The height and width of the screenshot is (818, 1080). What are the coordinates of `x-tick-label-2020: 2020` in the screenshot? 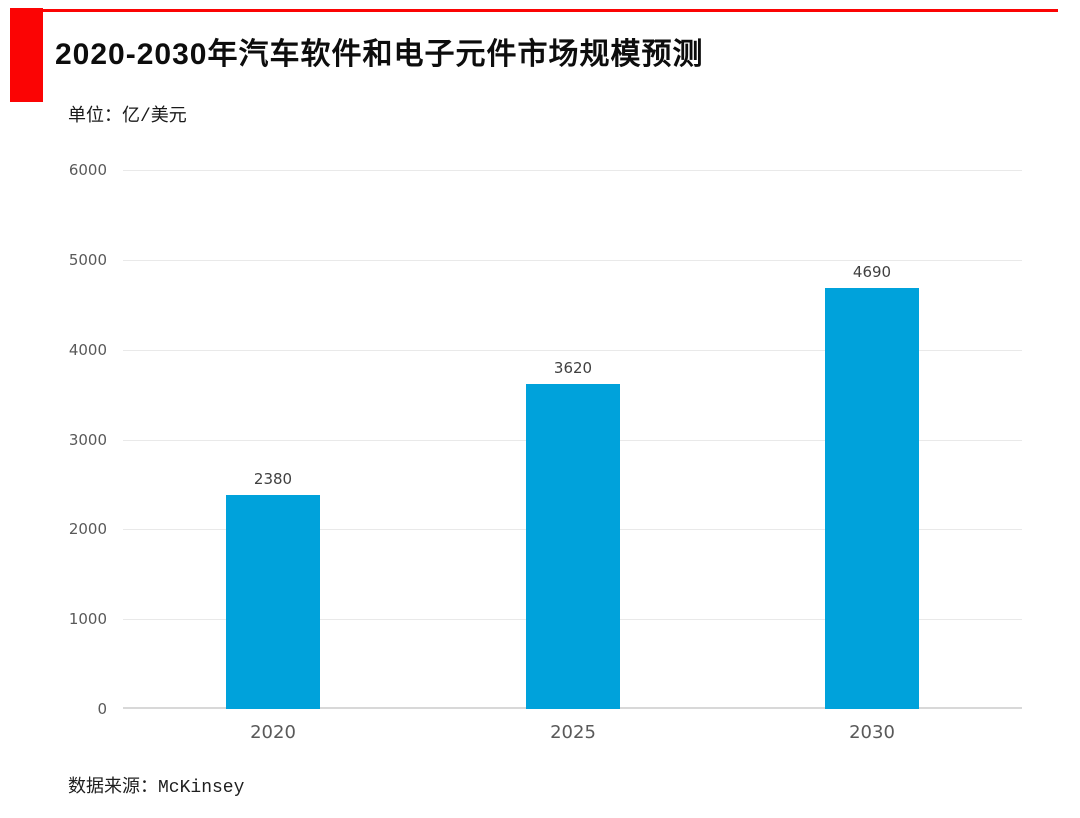 It's located at (273, 732).